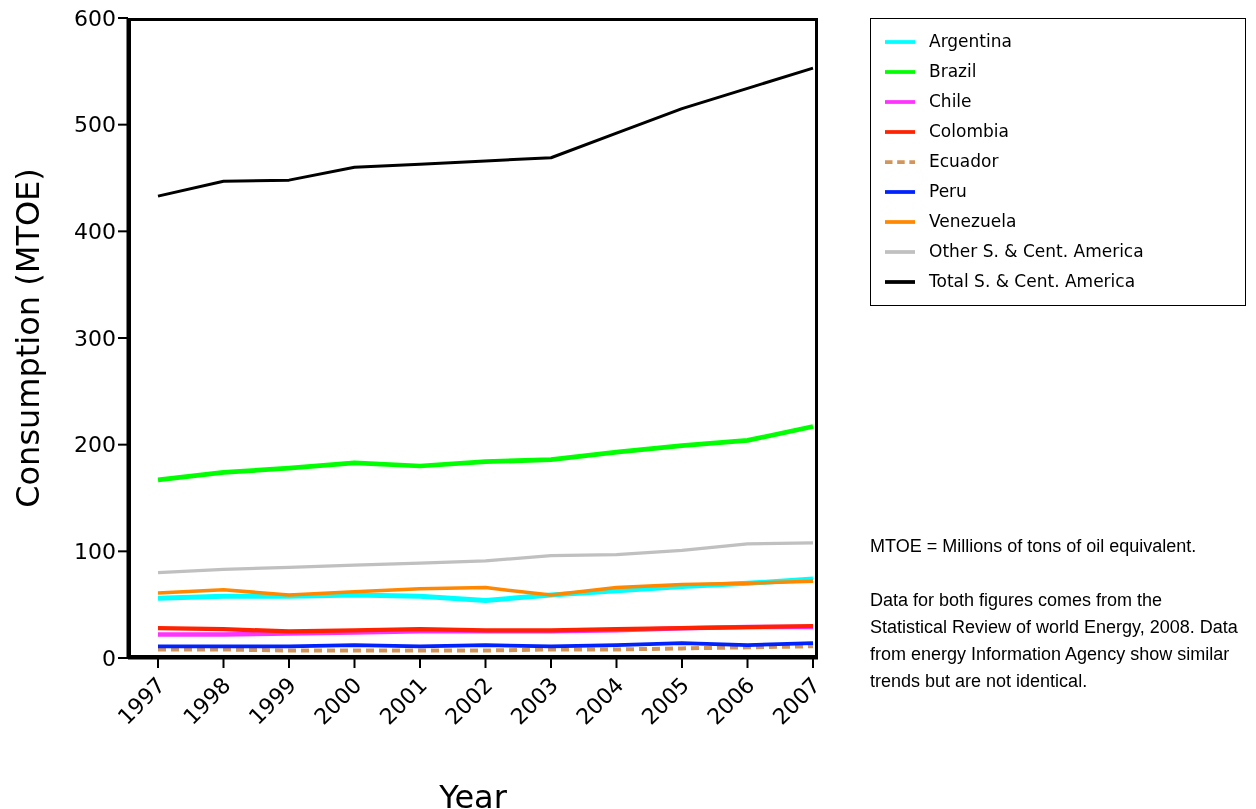  What do you see at coordinates (970, 41) in the screenshot?
I see `legend-label: Argentina` at bounding box center [970, 41].